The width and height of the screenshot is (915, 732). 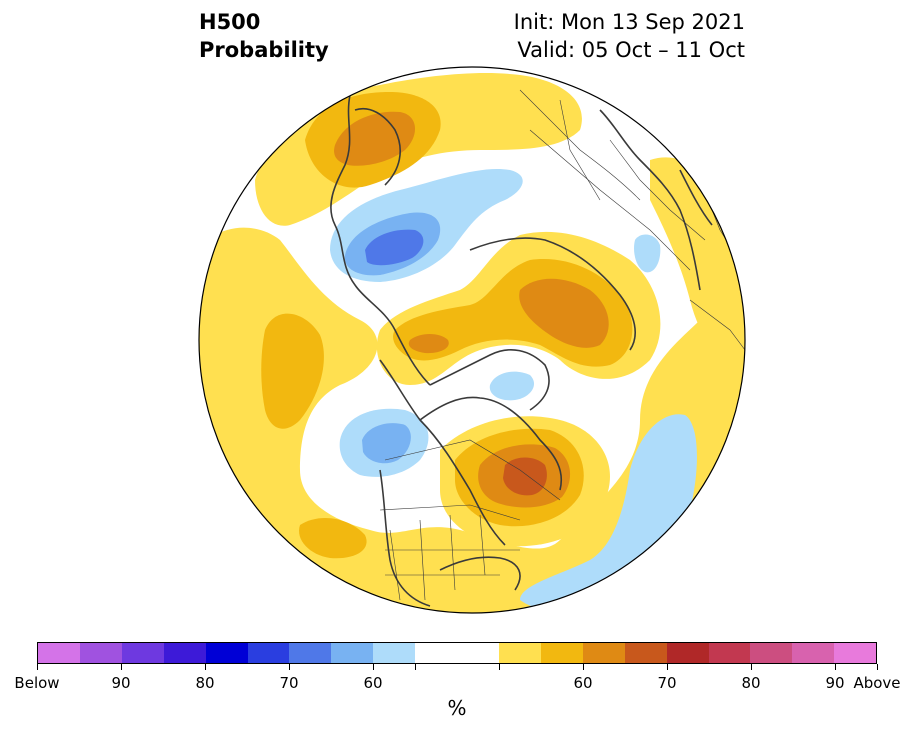 What do you see at coordinates (647, 253) in the screenshot?
I see `below-region-small-east` at bounding box center [647, 253].